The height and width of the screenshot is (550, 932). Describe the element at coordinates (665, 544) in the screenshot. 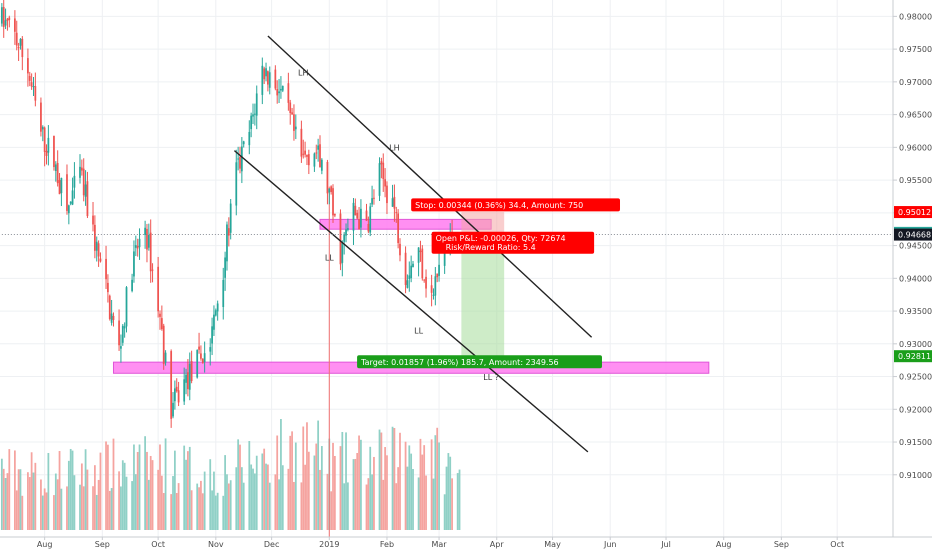

I see `time-tick-label: Jul` at that location.